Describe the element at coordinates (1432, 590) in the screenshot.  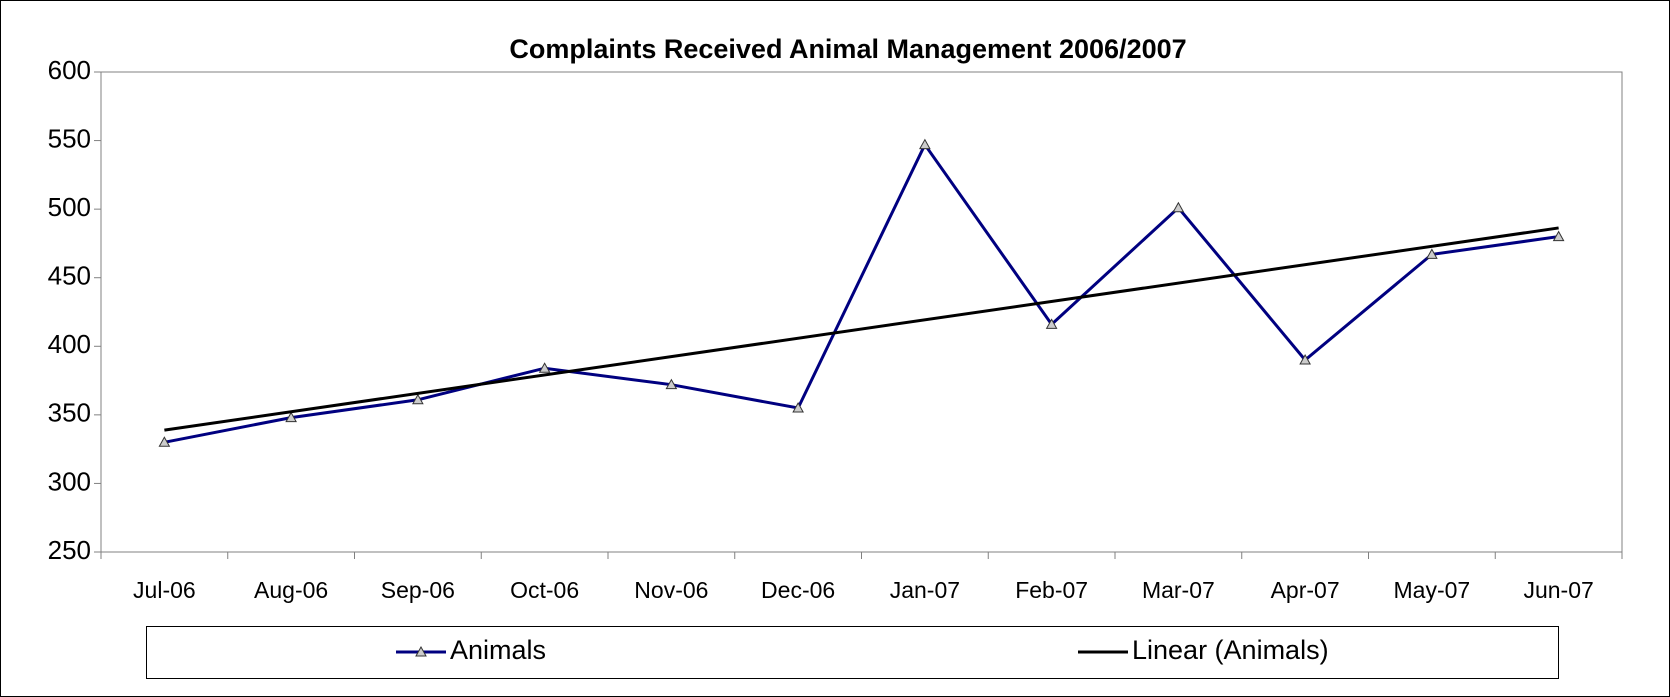
I see `x-tick-label: May-07` at that location.